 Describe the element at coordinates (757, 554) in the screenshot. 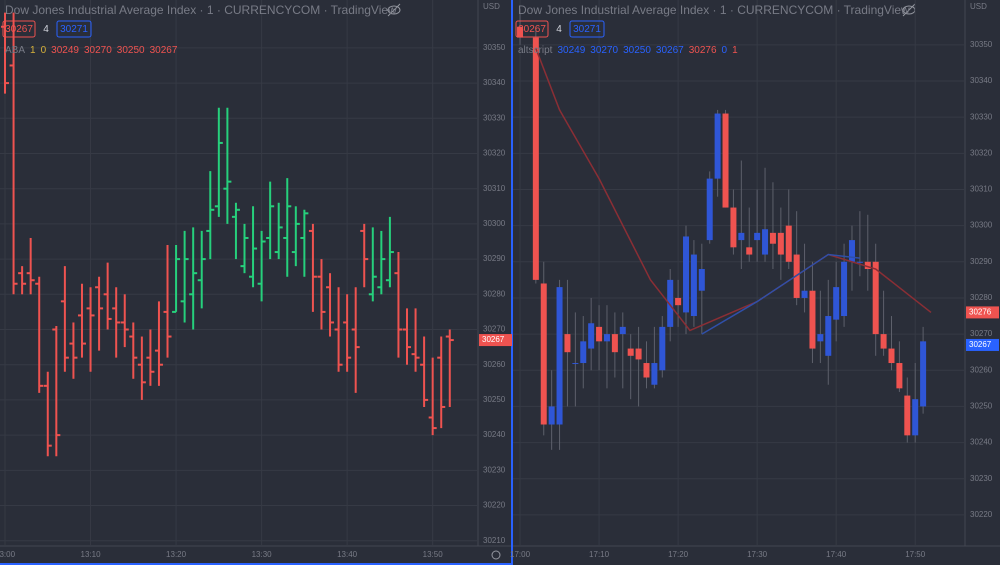

I see `x-tick-label: 17:30` at that location.